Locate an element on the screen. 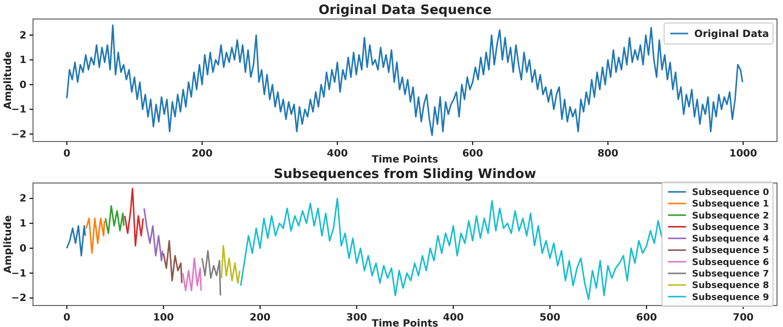 The height and width of the screenshot is (327, 783). legend-label: Subsequence 9 is located at coordinates (730, 297).